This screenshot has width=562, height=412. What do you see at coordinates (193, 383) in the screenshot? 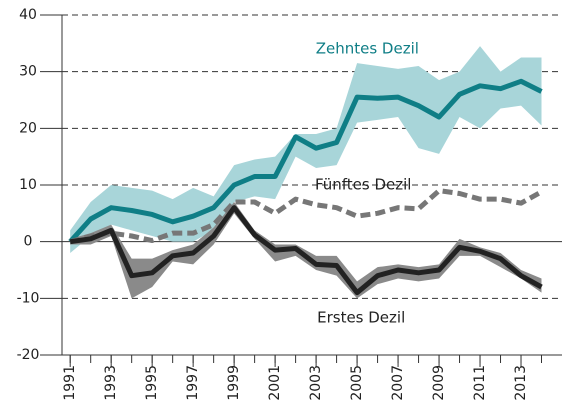
I see `x-tick-label: 1997` at bounding box center [193, 383].